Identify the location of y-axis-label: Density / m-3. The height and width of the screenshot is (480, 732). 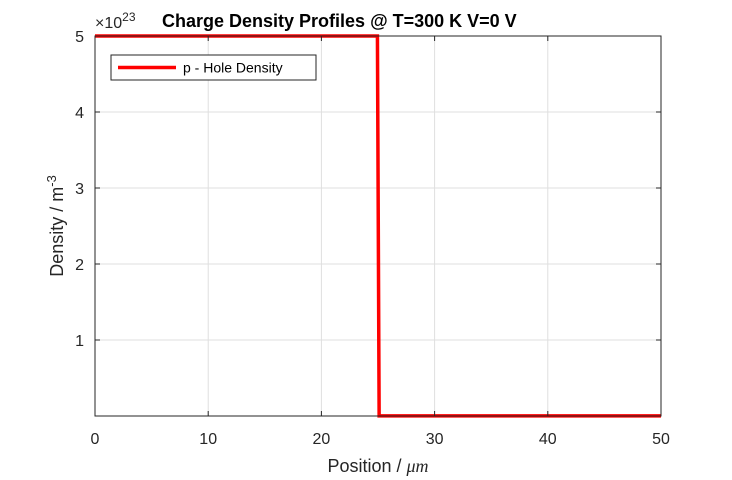
(55, 226).